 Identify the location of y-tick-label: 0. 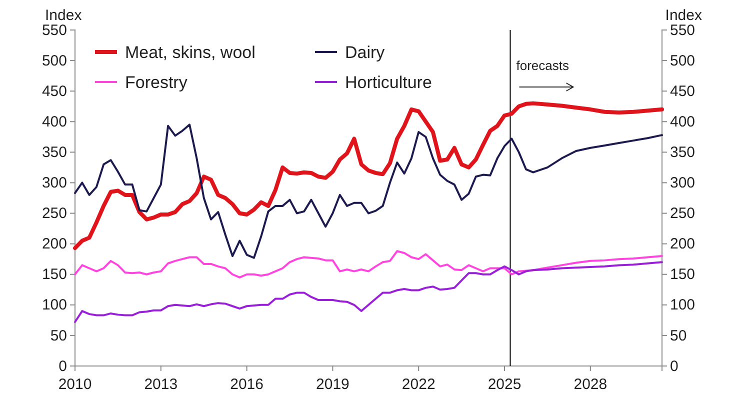
(62, 366).